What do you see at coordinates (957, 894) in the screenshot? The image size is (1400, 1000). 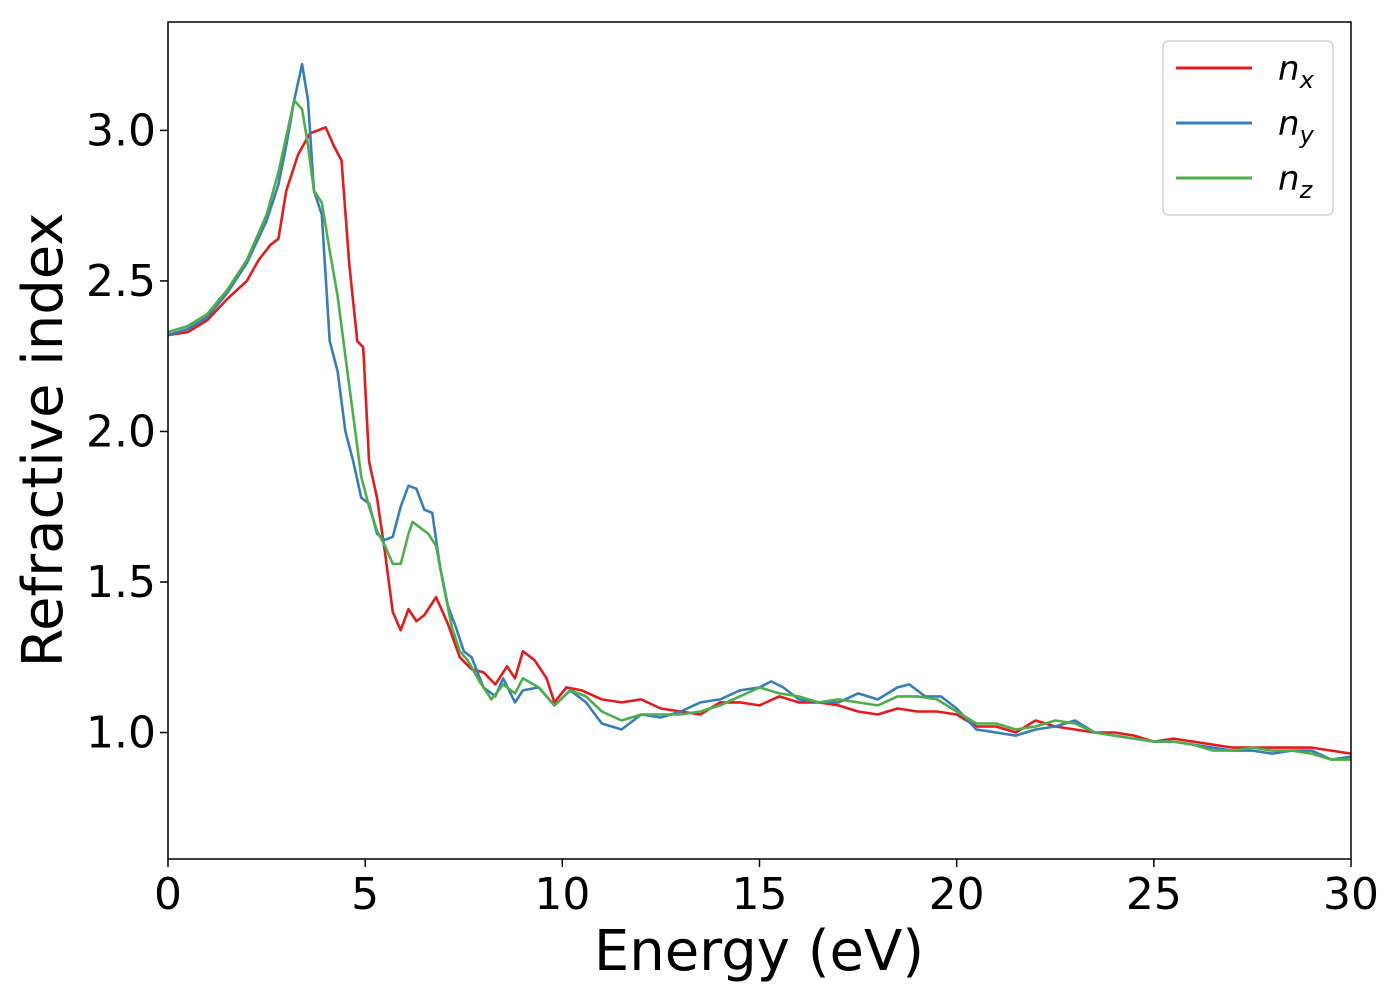 I see `x-tick-label: 20` at bounding box center [957, 894].